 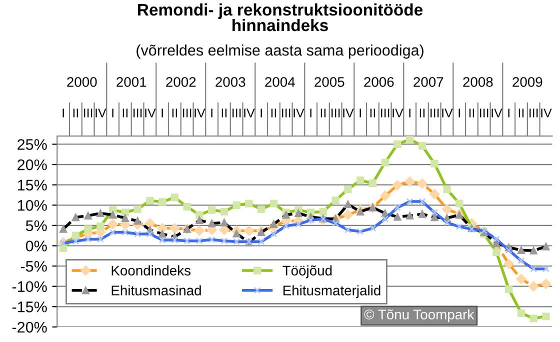 I want to click on legend-label: Ehitusmasinad, so click(x=156, y=290).